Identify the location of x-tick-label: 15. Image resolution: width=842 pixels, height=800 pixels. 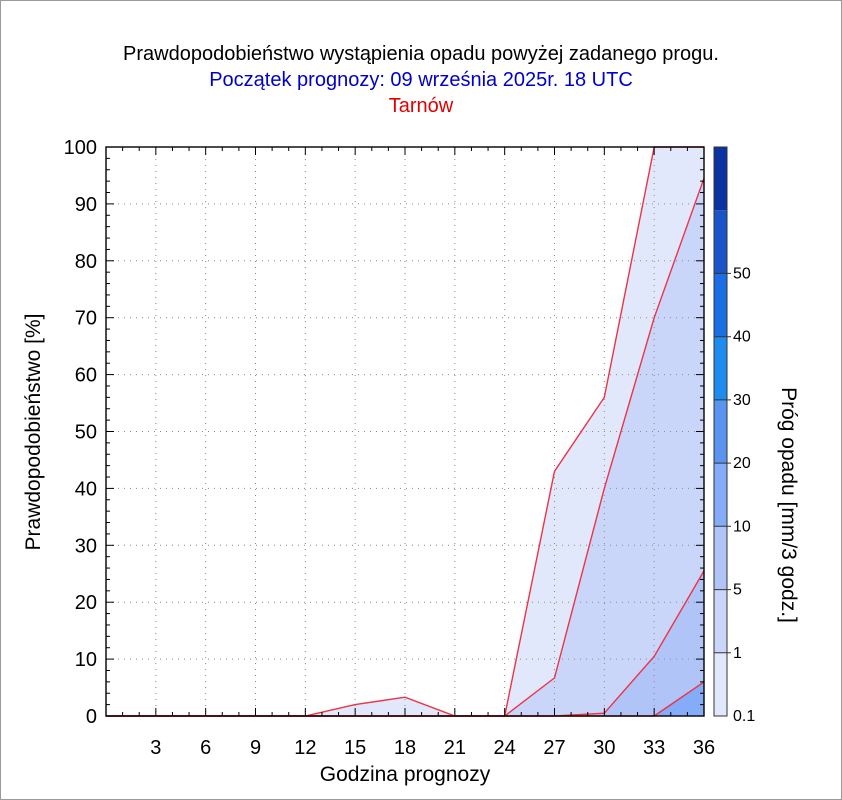
(355, 748).